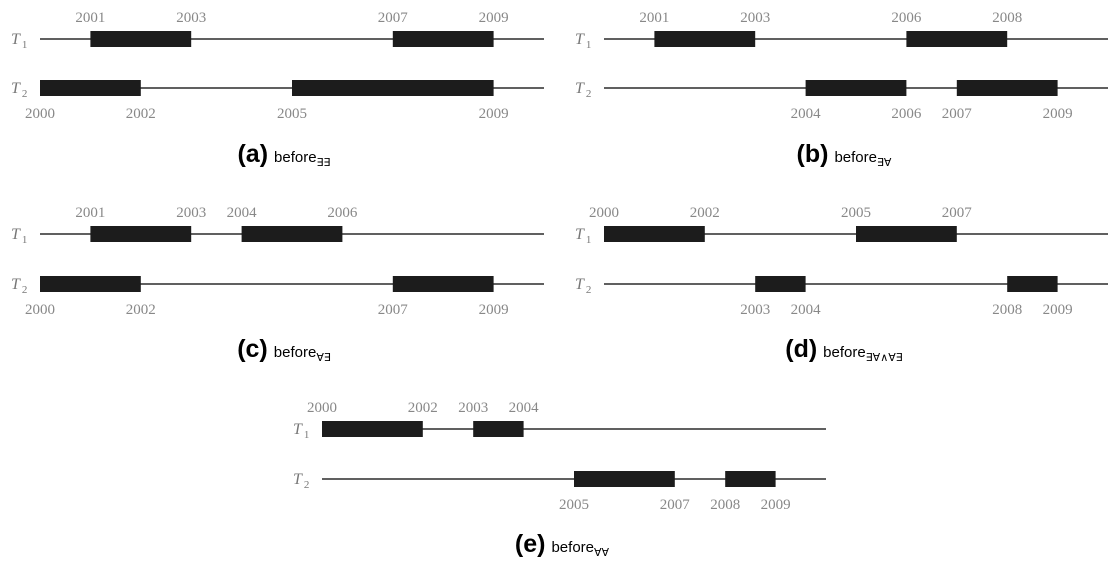 This screenshot has height=562, width=1108. Describe the element at coordinates (841, 101) in the screenshot. I see `row-t2: T 2 2004 2006 2007 2009` at that location.